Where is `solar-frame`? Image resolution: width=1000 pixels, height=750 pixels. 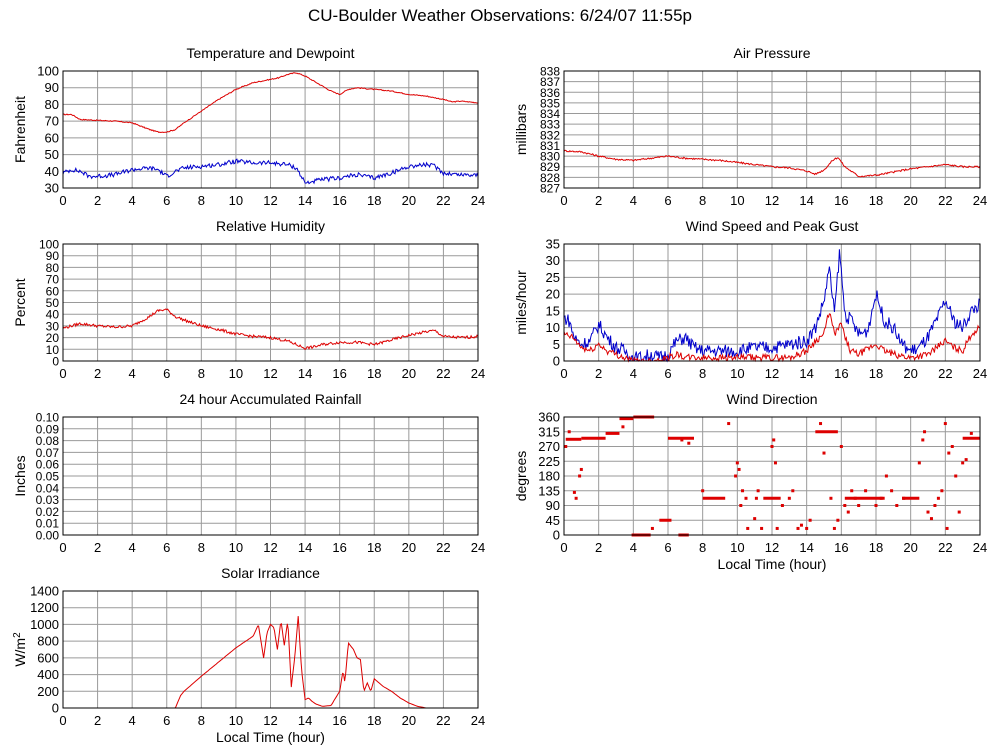 solar-frame is located at coordinates (270, 649).